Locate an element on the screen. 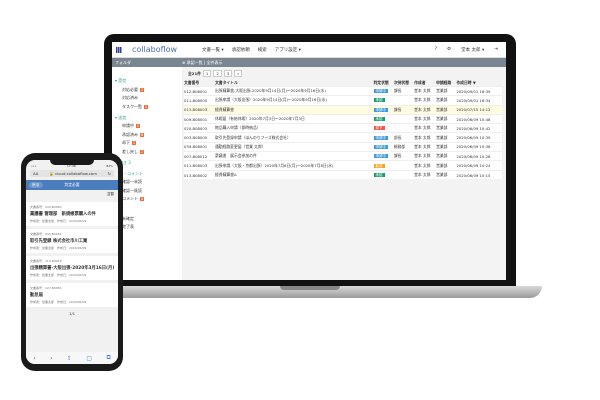  sidebar-item: 確認一未読 is located at coordinates (147, 182).